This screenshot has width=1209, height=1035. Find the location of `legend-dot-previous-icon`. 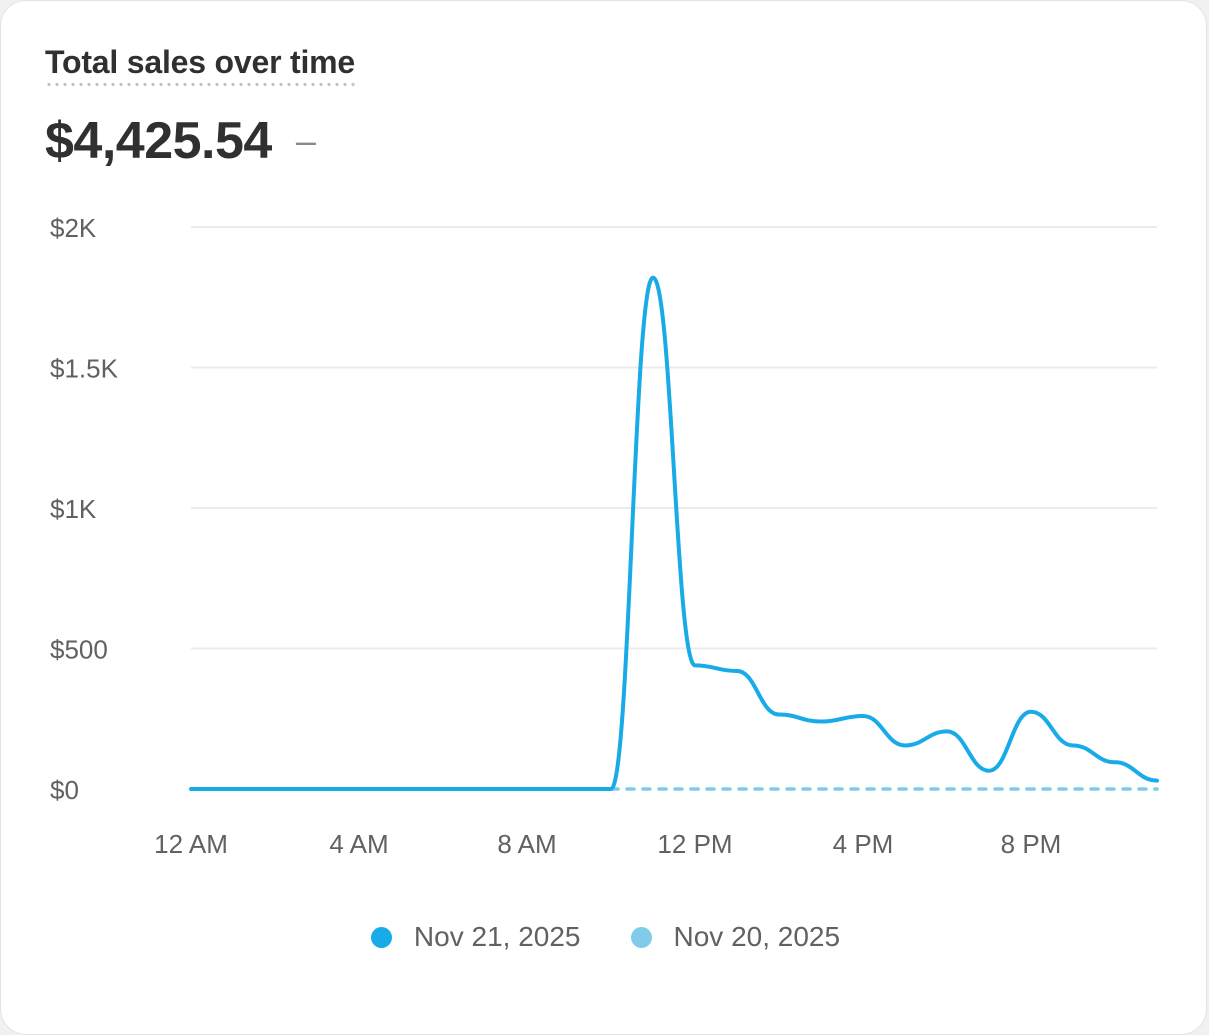

legend-dot-previous-icon is located at coordinates (641, 937).